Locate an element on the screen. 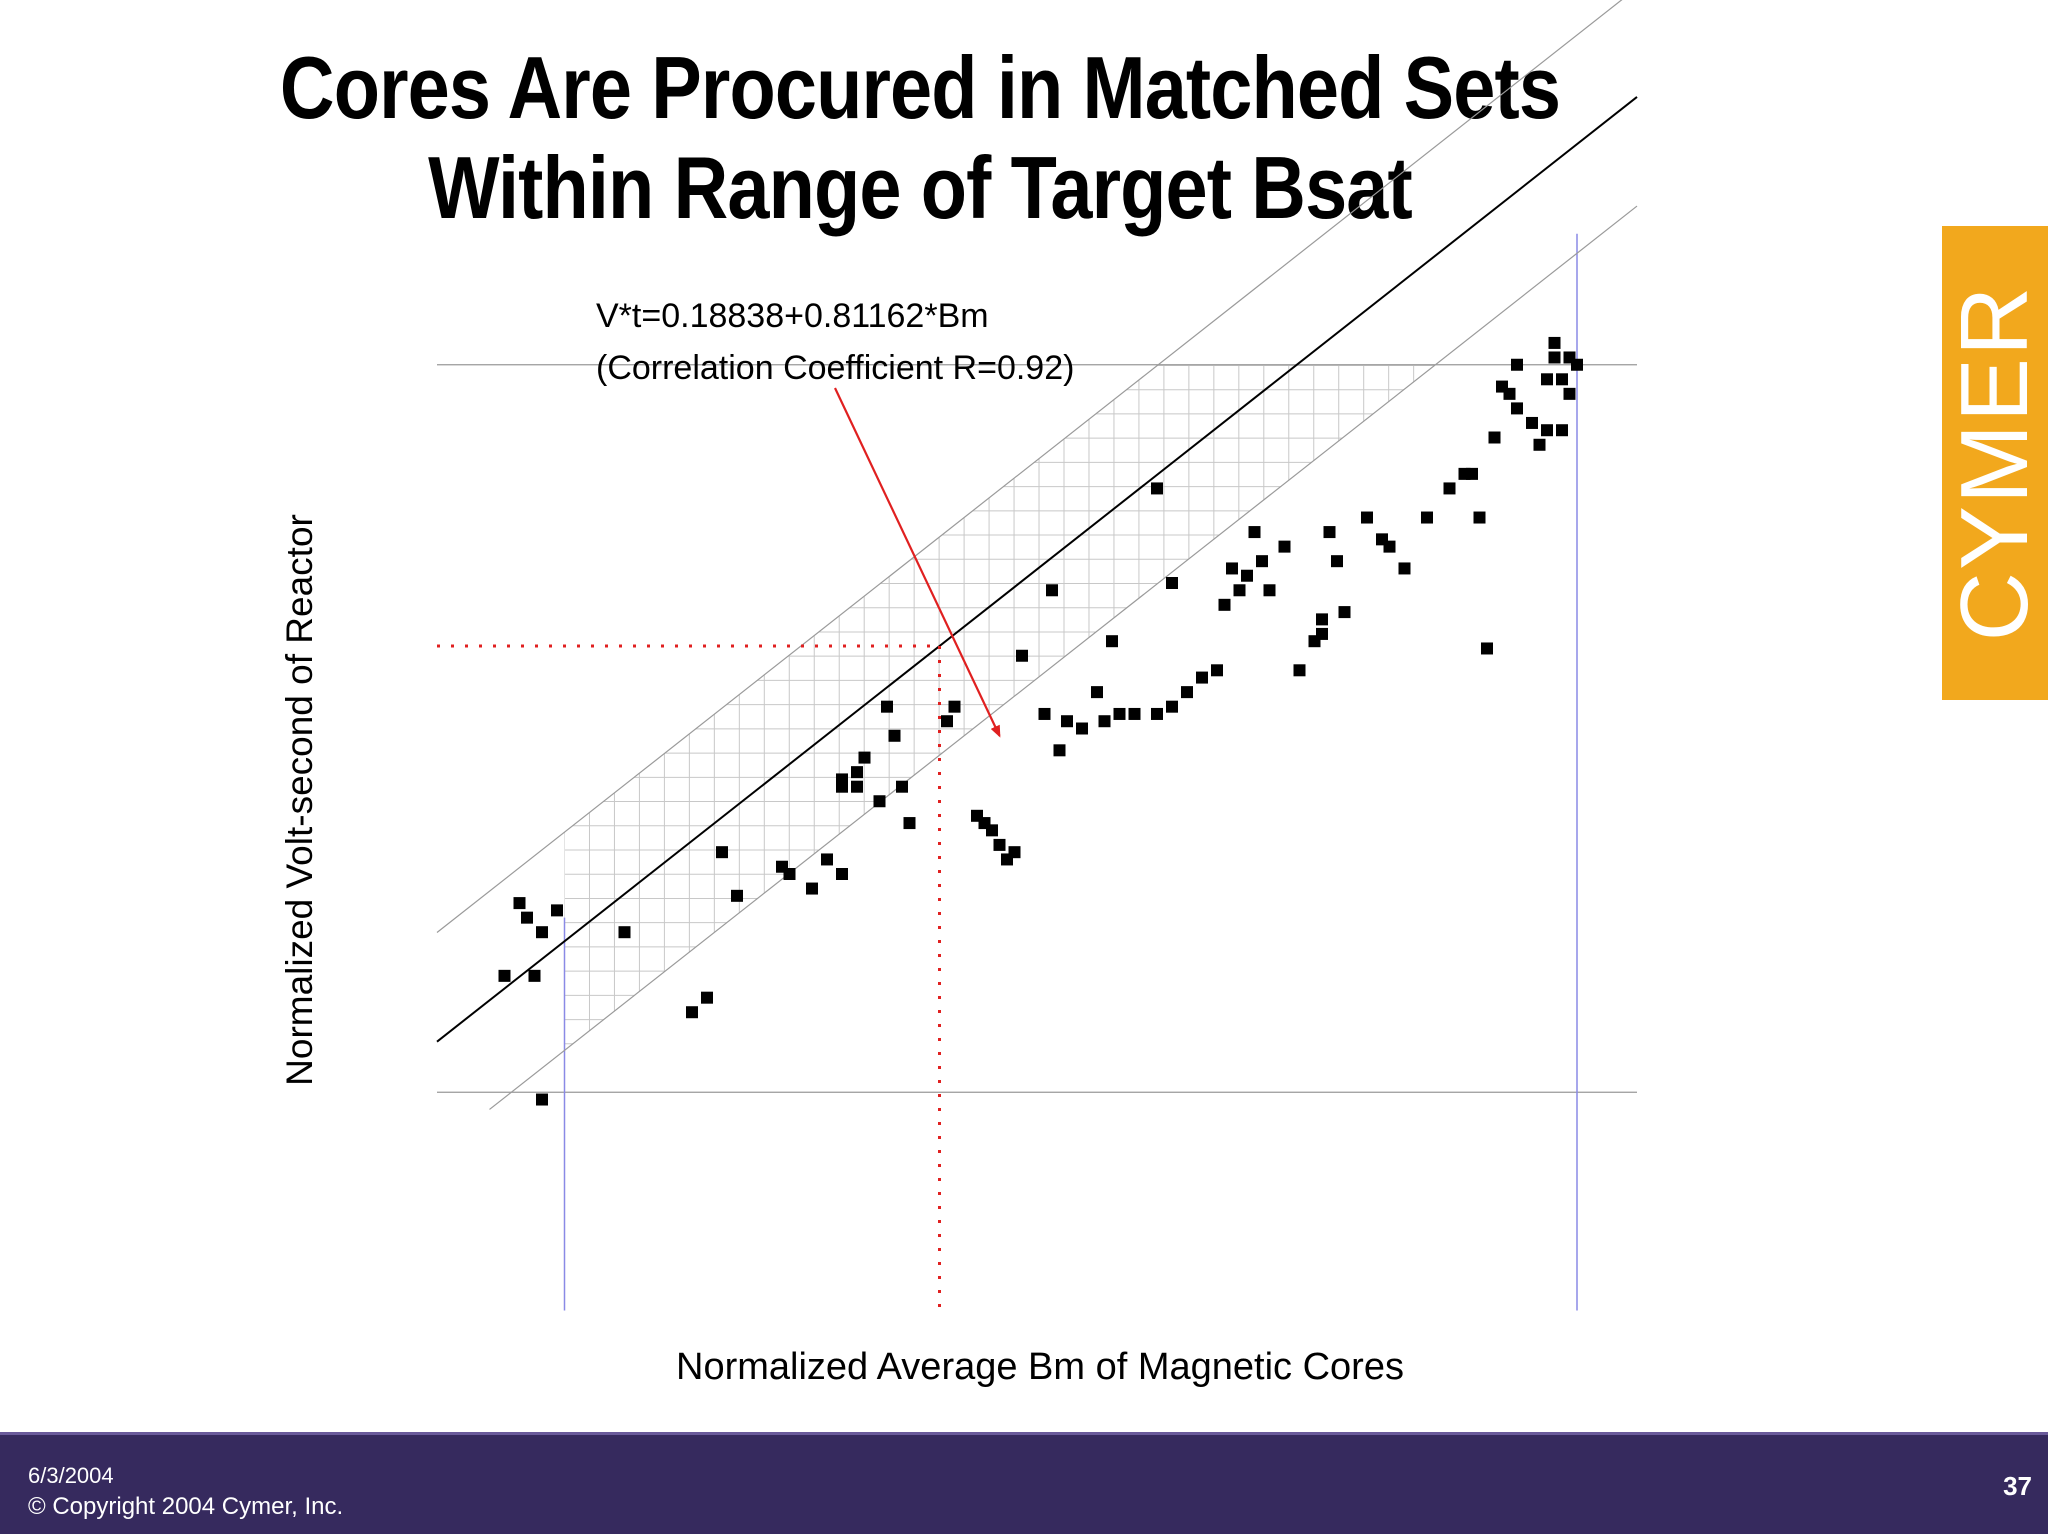 The width and height of the screenshot is (2048, 1534). y-axis-label: Normalized Volt-second of Reactor is located at coordinates (299, 800).